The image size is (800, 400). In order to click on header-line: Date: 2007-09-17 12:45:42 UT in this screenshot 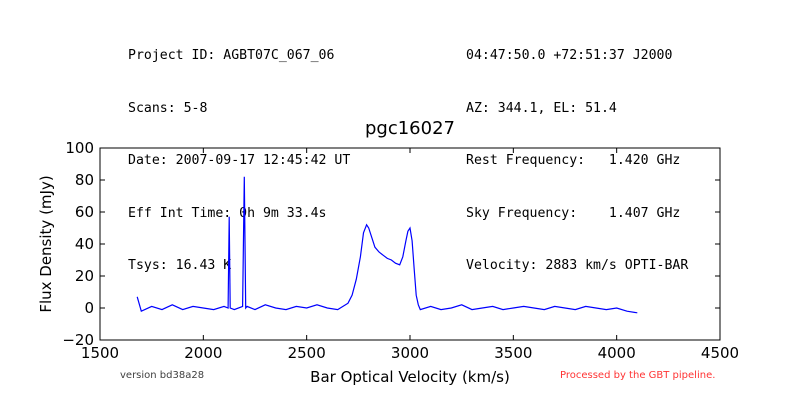, I will do `click(239, 160)`.